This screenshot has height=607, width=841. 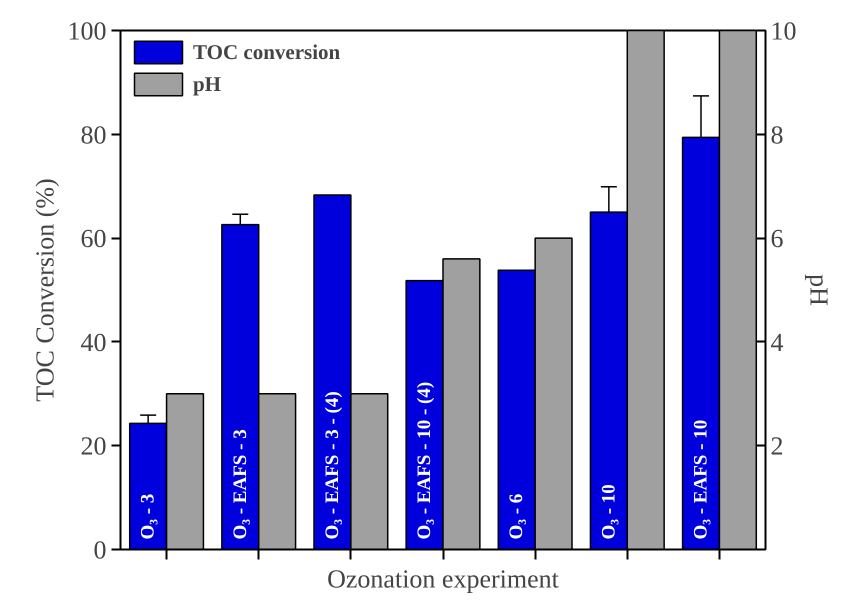 What do you see at coordinates (425, 461) in the screenshot?
I see `x-tick-label: O₃ - EAFS - 10 - (4)` at bounding box center [425, 461].